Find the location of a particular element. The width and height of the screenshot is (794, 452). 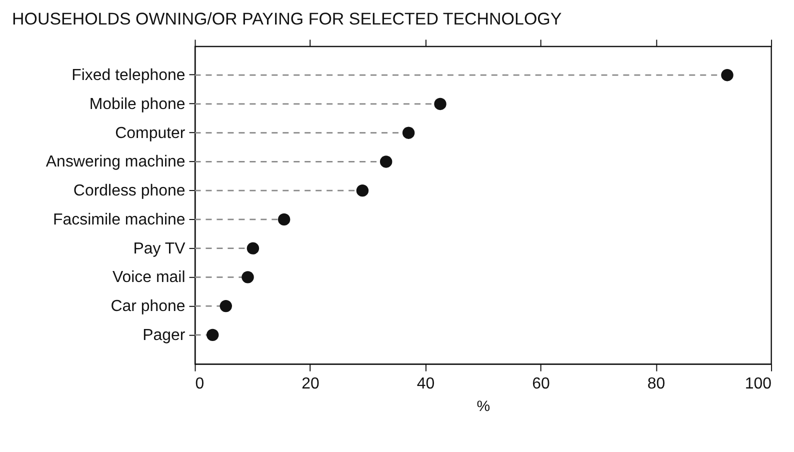

y-tick-label: Pay TV is located at coordinates (159, 249).